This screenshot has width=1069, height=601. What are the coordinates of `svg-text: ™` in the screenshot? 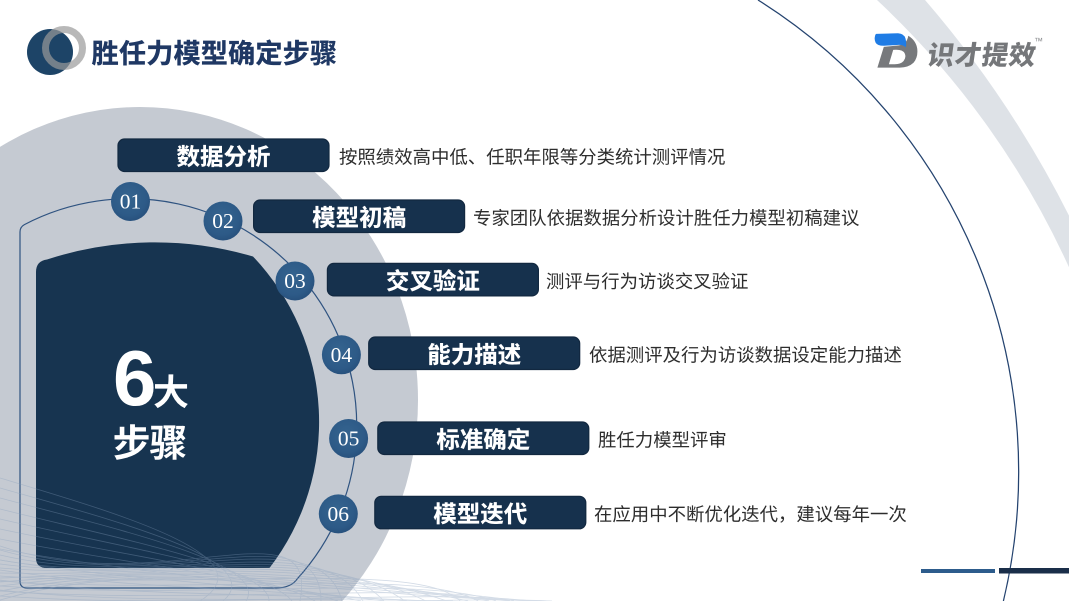 It's located at (1038, 41).